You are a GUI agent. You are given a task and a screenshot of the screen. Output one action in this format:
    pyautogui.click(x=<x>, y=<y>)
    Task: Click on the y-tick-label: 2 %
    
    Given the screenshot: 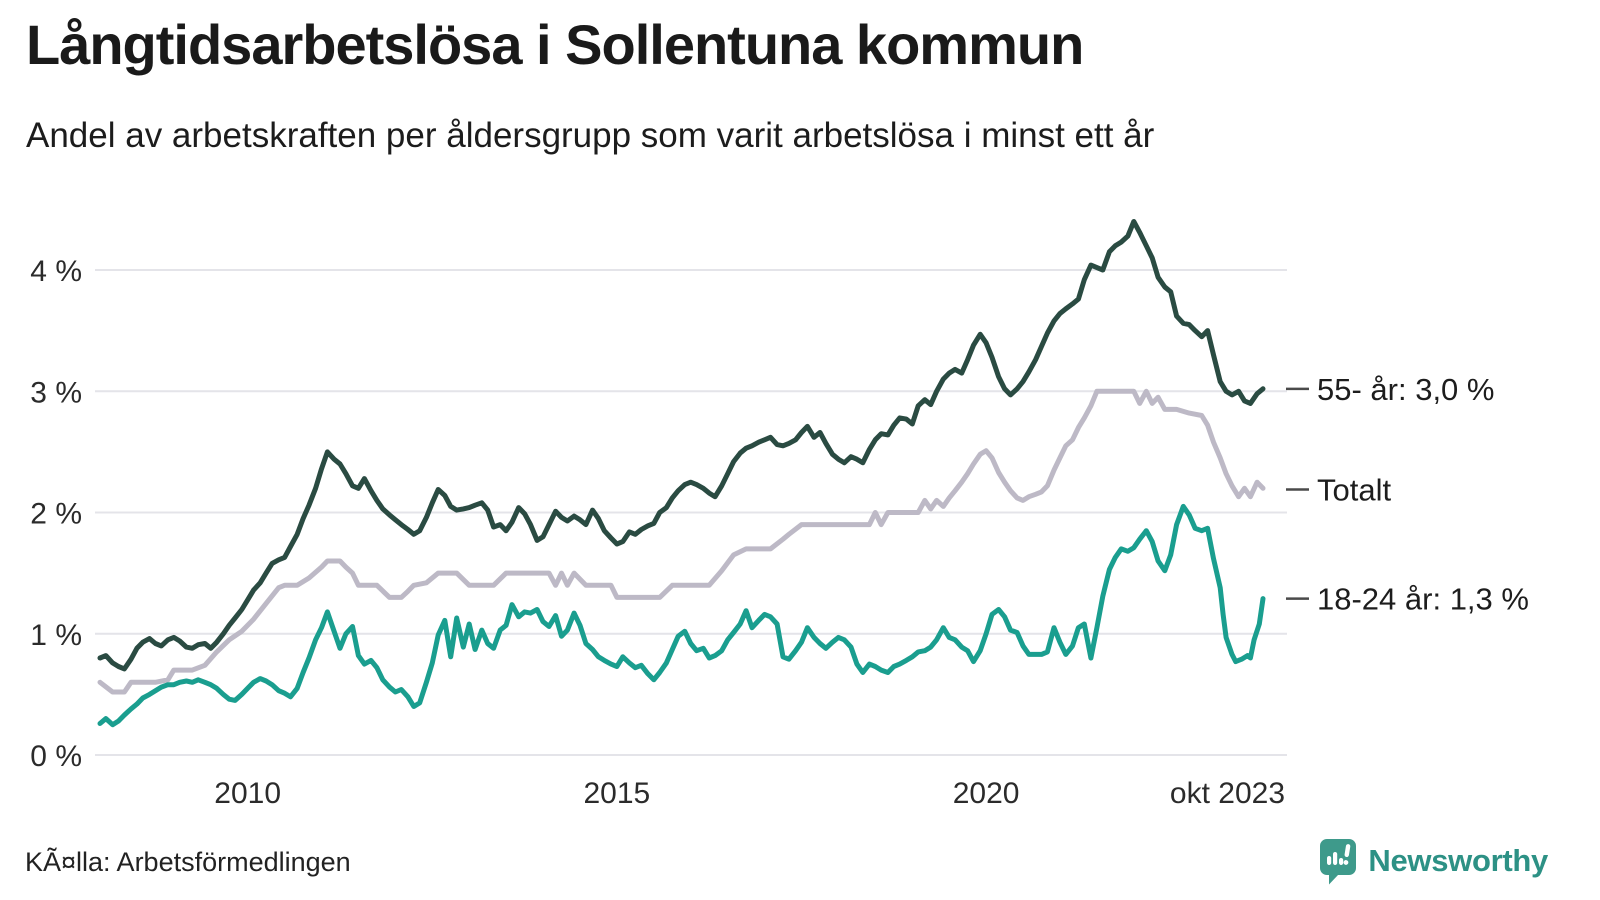 What is the action you would take?
    pyautogui.click(x=56, y=514)
    